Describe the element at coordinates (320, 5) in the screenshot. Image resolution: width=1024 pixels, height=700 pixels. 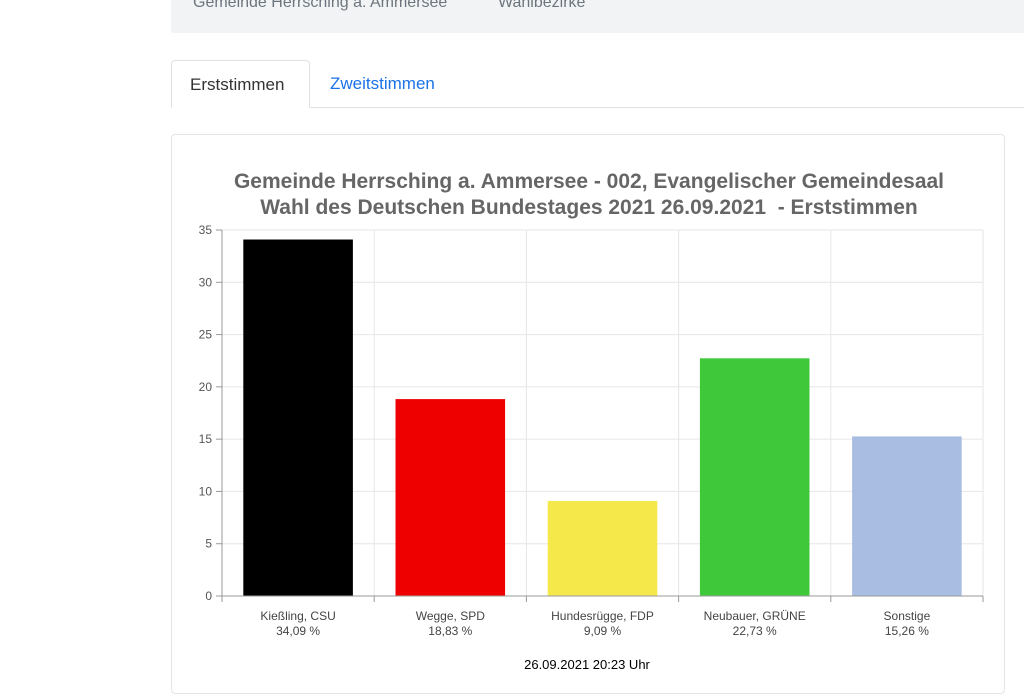
I see `breadcrumb-municipality: Gemeinde Herrsching a. Ammersee` at that location.